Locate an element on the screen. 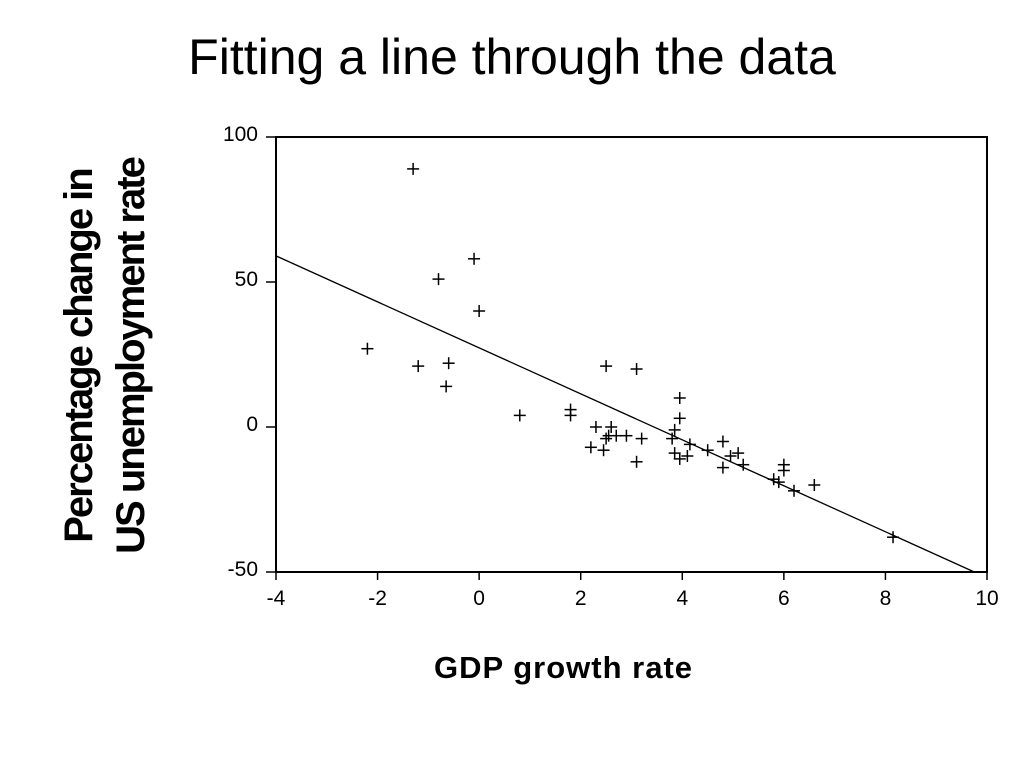 The width and height of the screenshot is (1024, 768). x-tick-label: 6 is located at coordinates (784, 598).